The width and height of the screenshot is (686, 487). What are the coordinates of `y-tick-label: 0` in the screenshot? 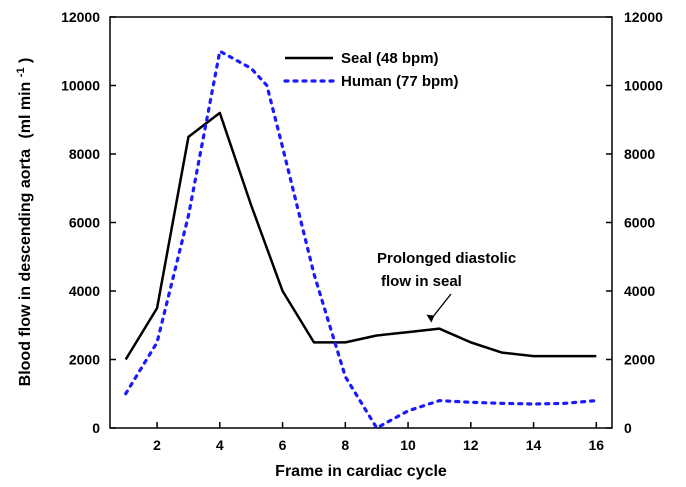 It's located at (96, 428).